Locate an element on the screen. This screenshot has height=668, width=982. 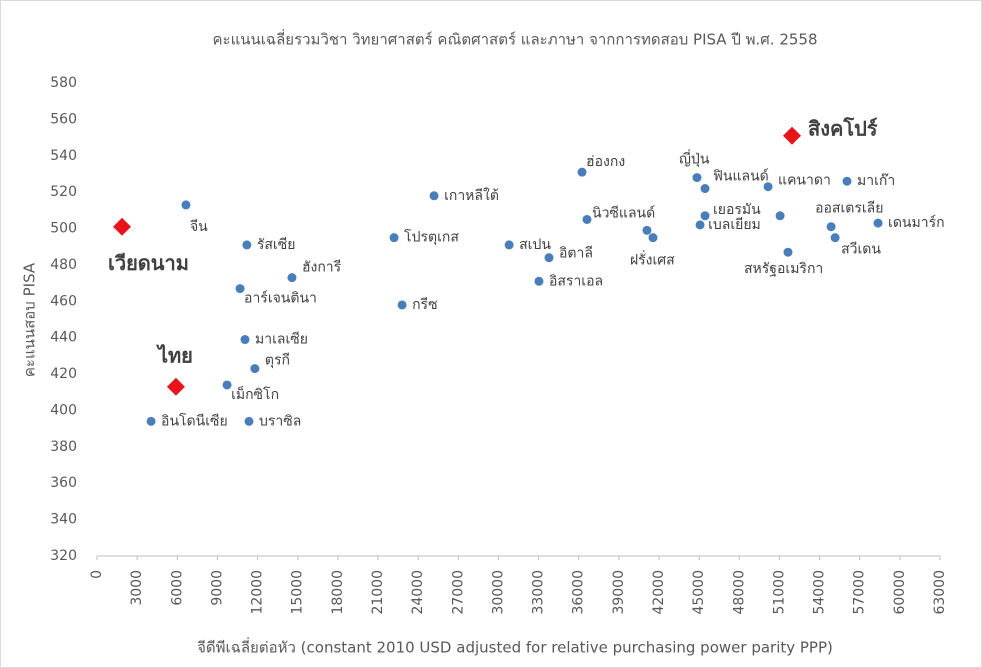
point-label: มาเลเซีย is located at coordinates (281, 340).